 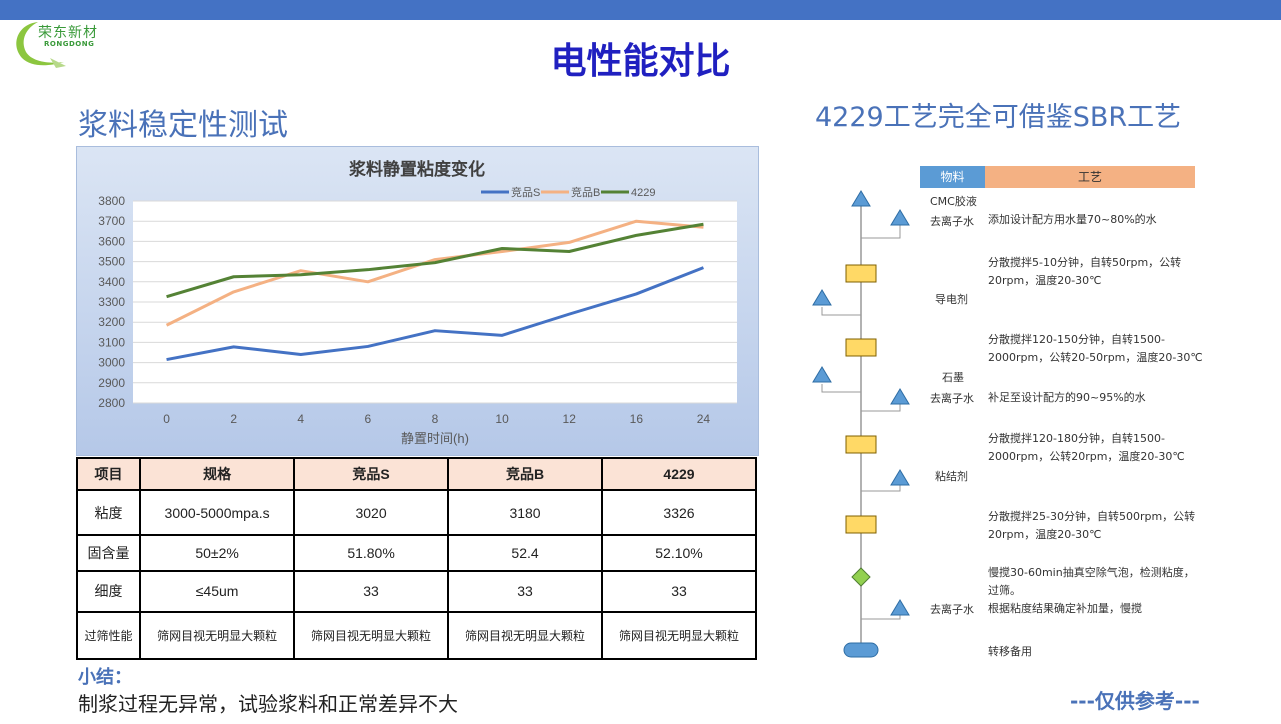 What do you see at coordinates (183, 125) in the screenshot?
I see `left-section-title: 浆料稳定性测试` at bounding box center [183, 125].